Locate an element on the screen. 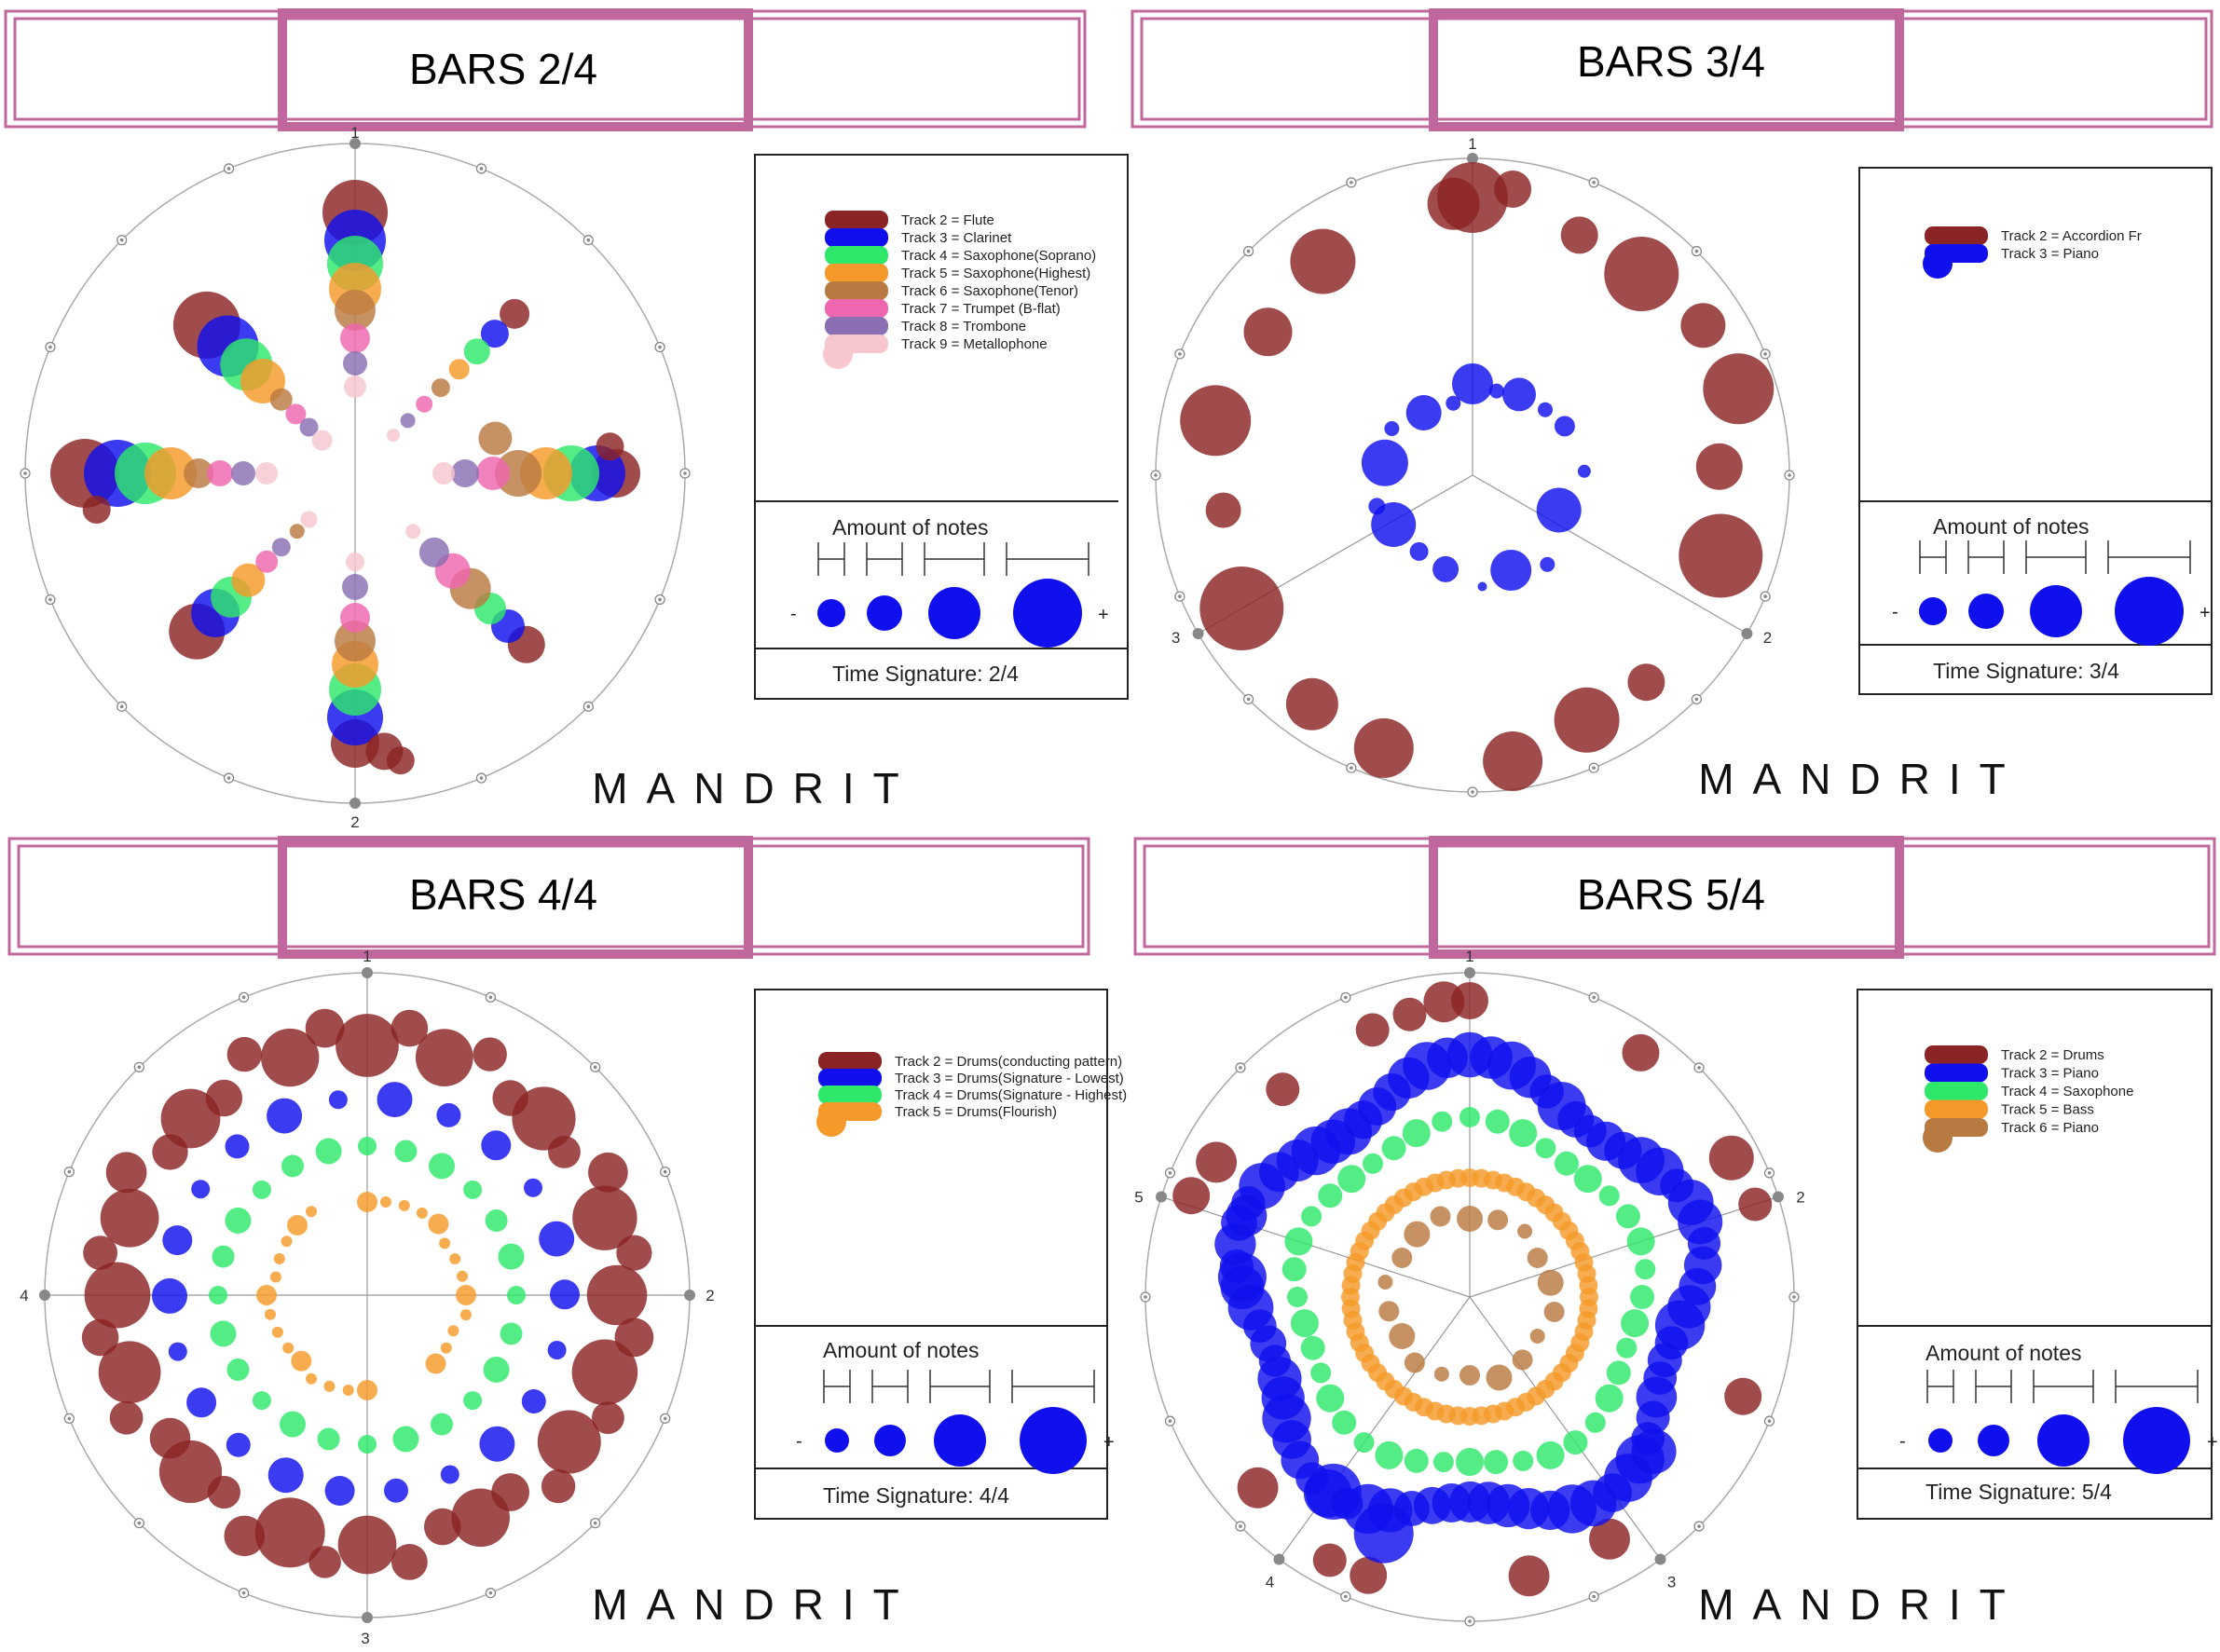  legend-entry: Track 3 = Drums(Signature - Lowest) is located at coordinates (1009, 1078).